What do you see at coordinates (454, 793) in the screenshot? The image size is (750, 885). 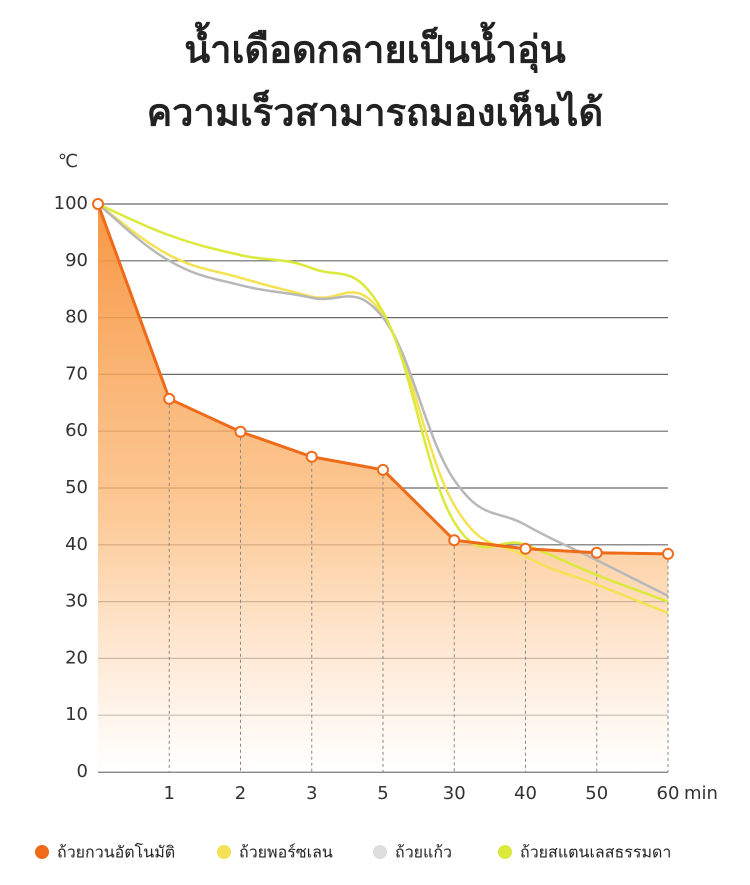 I see `x-tick-label: 30` at bounding box center [454, 793].